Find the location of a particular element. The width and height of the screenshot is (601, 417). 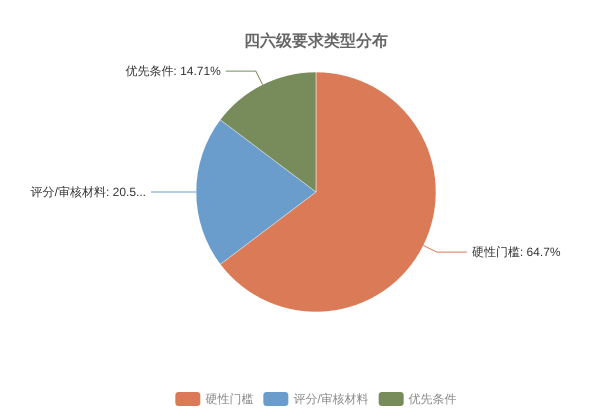

legend: 硬性门槛 评分/审核材料 优先条件 is located at coordinates (316, 399).